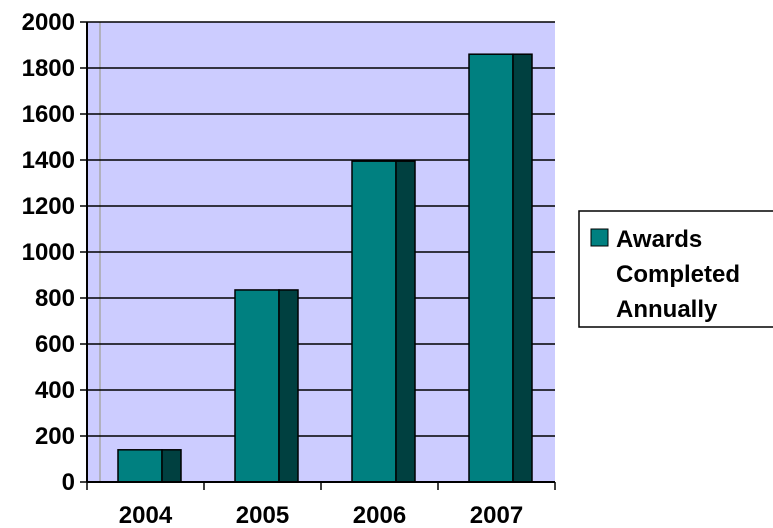 This screenshot has height=528, width=773. I want to click on x-tick-label: 2005, so click(262, 515).